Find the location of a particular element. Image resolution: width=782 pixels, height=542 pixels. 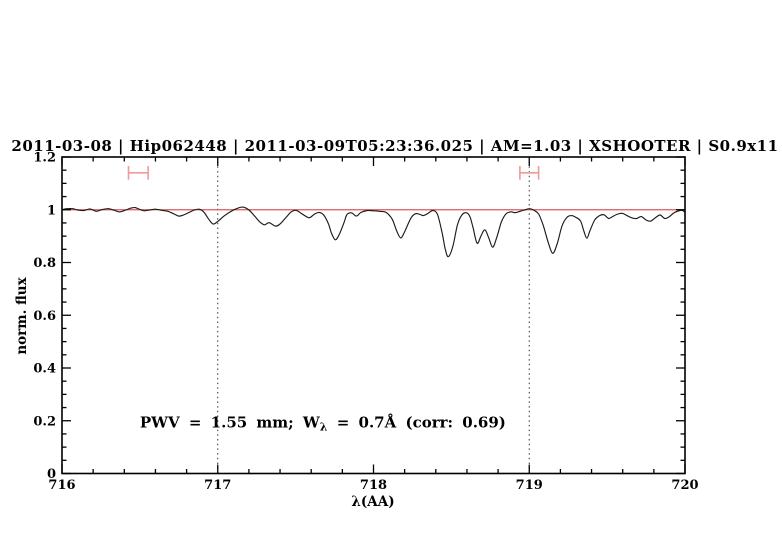

y-tick-label: 0.2 is located at coordinates (44, 421).